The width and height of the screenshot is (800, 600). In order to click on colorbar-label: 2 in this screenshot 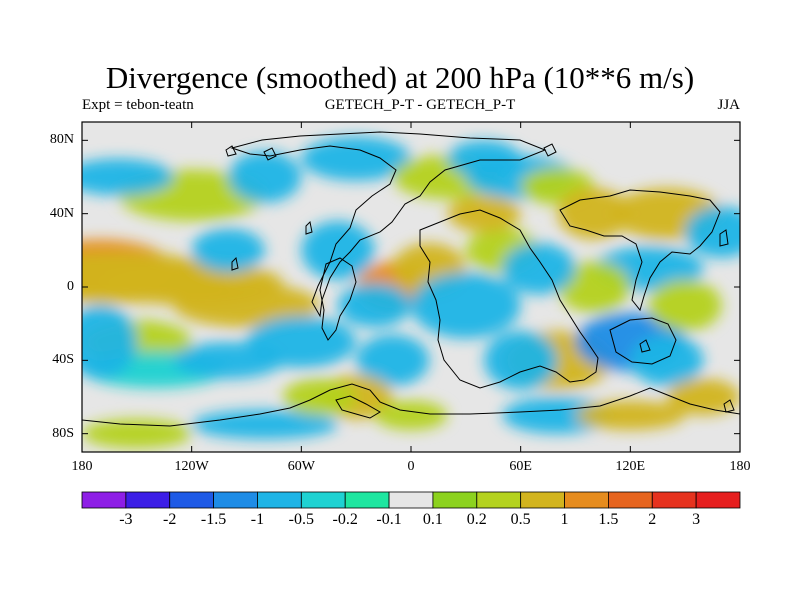, I will do `click(652, 519)`.